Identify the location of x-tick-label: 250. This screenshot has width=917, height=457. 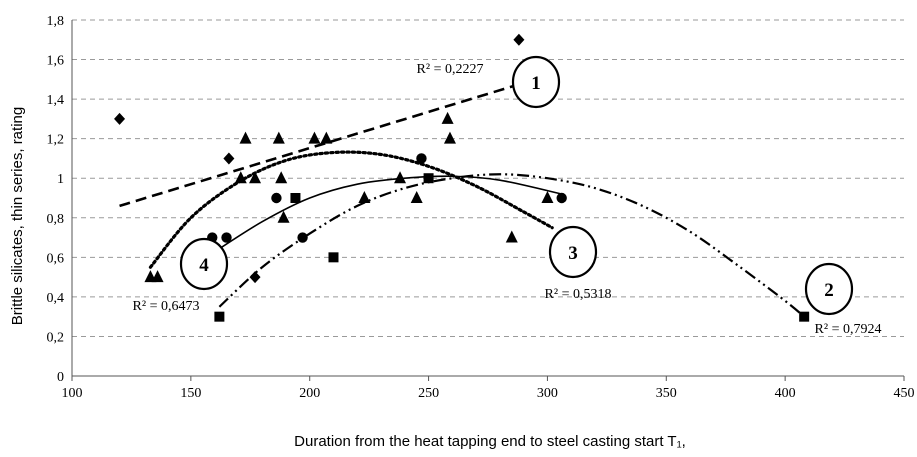
(428, 393).